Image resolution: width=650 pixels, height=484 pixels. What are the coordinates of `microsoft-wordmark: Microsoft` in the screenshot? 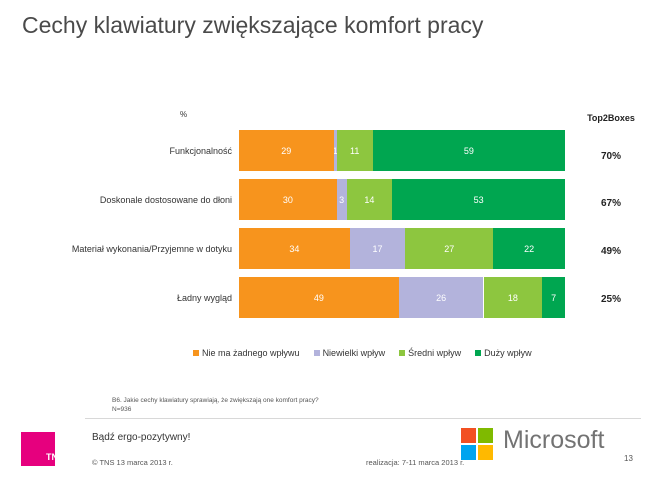 It's located at (554, 440).